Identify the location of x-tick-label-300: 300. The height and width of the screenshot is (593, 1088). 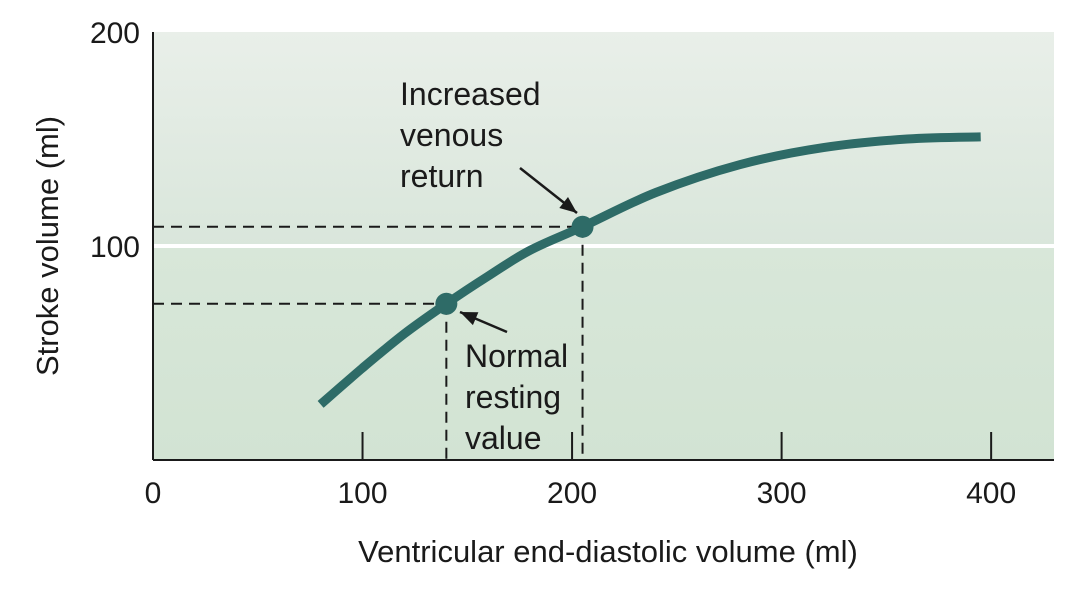
(782, 493).